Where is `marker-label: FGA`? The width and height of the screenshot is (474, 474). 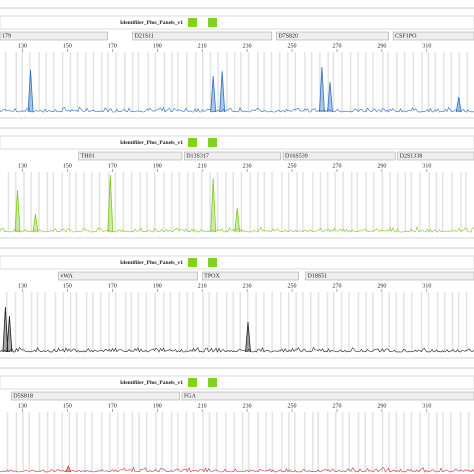
marker-label: FGA is located at coordinates (190, 396).